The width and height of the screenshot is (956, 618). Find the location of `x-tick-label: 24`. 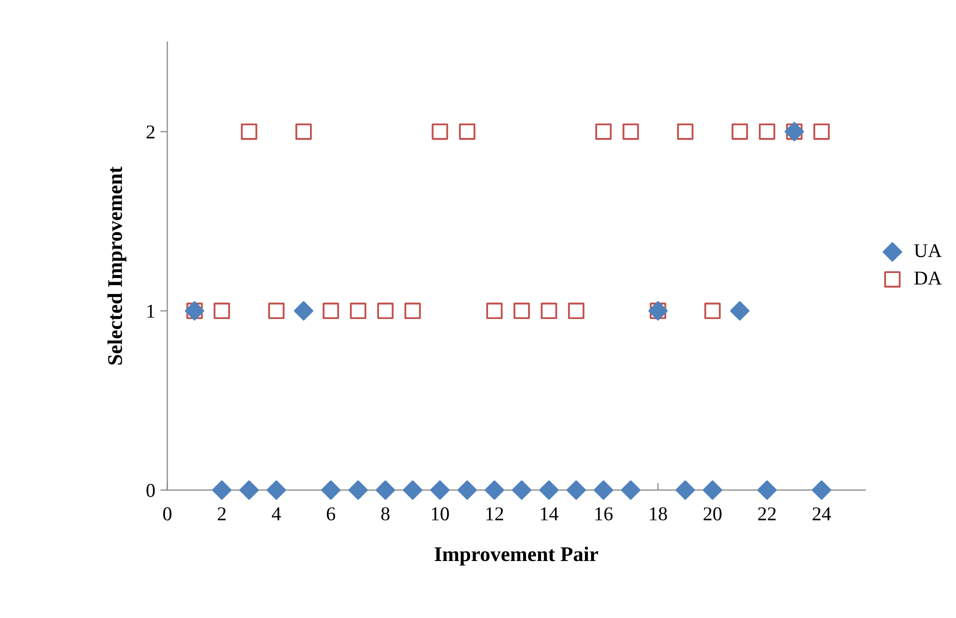

x-tick-label: 24 is located at coordinates (821, 513).